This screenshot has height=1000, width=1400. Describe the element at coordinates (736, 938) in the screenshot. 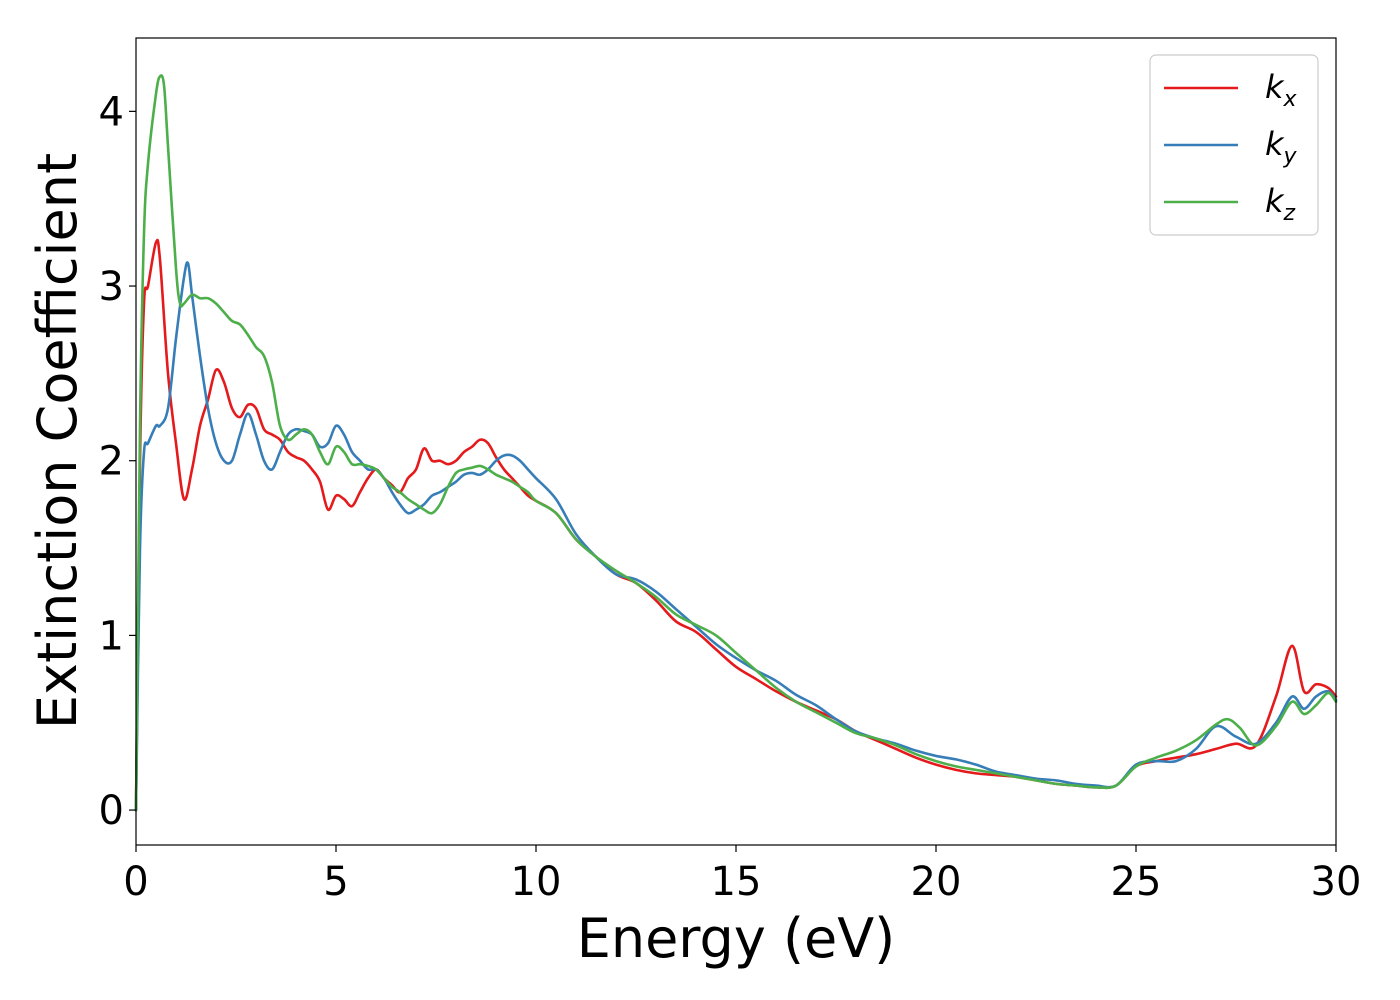

I see `x-axis-title: Energy (eV)` at that location.